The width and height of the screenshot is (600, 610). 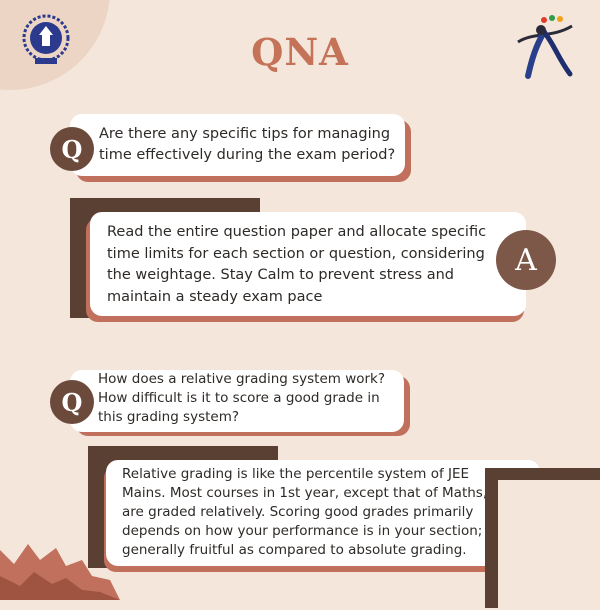 What do you see at coordinates (549, 545) in the screenshot?
I see `corner-decoration-inner` at bounding box center [549, 545].